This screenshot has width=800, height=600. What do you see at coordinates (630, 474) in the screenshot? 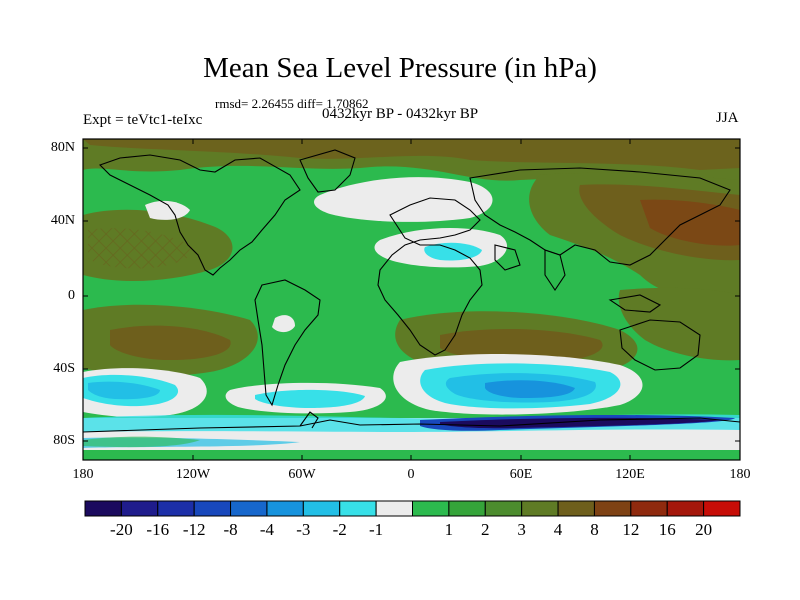
I see `x-tick-label: 120E` at bounding box center [630, 474].